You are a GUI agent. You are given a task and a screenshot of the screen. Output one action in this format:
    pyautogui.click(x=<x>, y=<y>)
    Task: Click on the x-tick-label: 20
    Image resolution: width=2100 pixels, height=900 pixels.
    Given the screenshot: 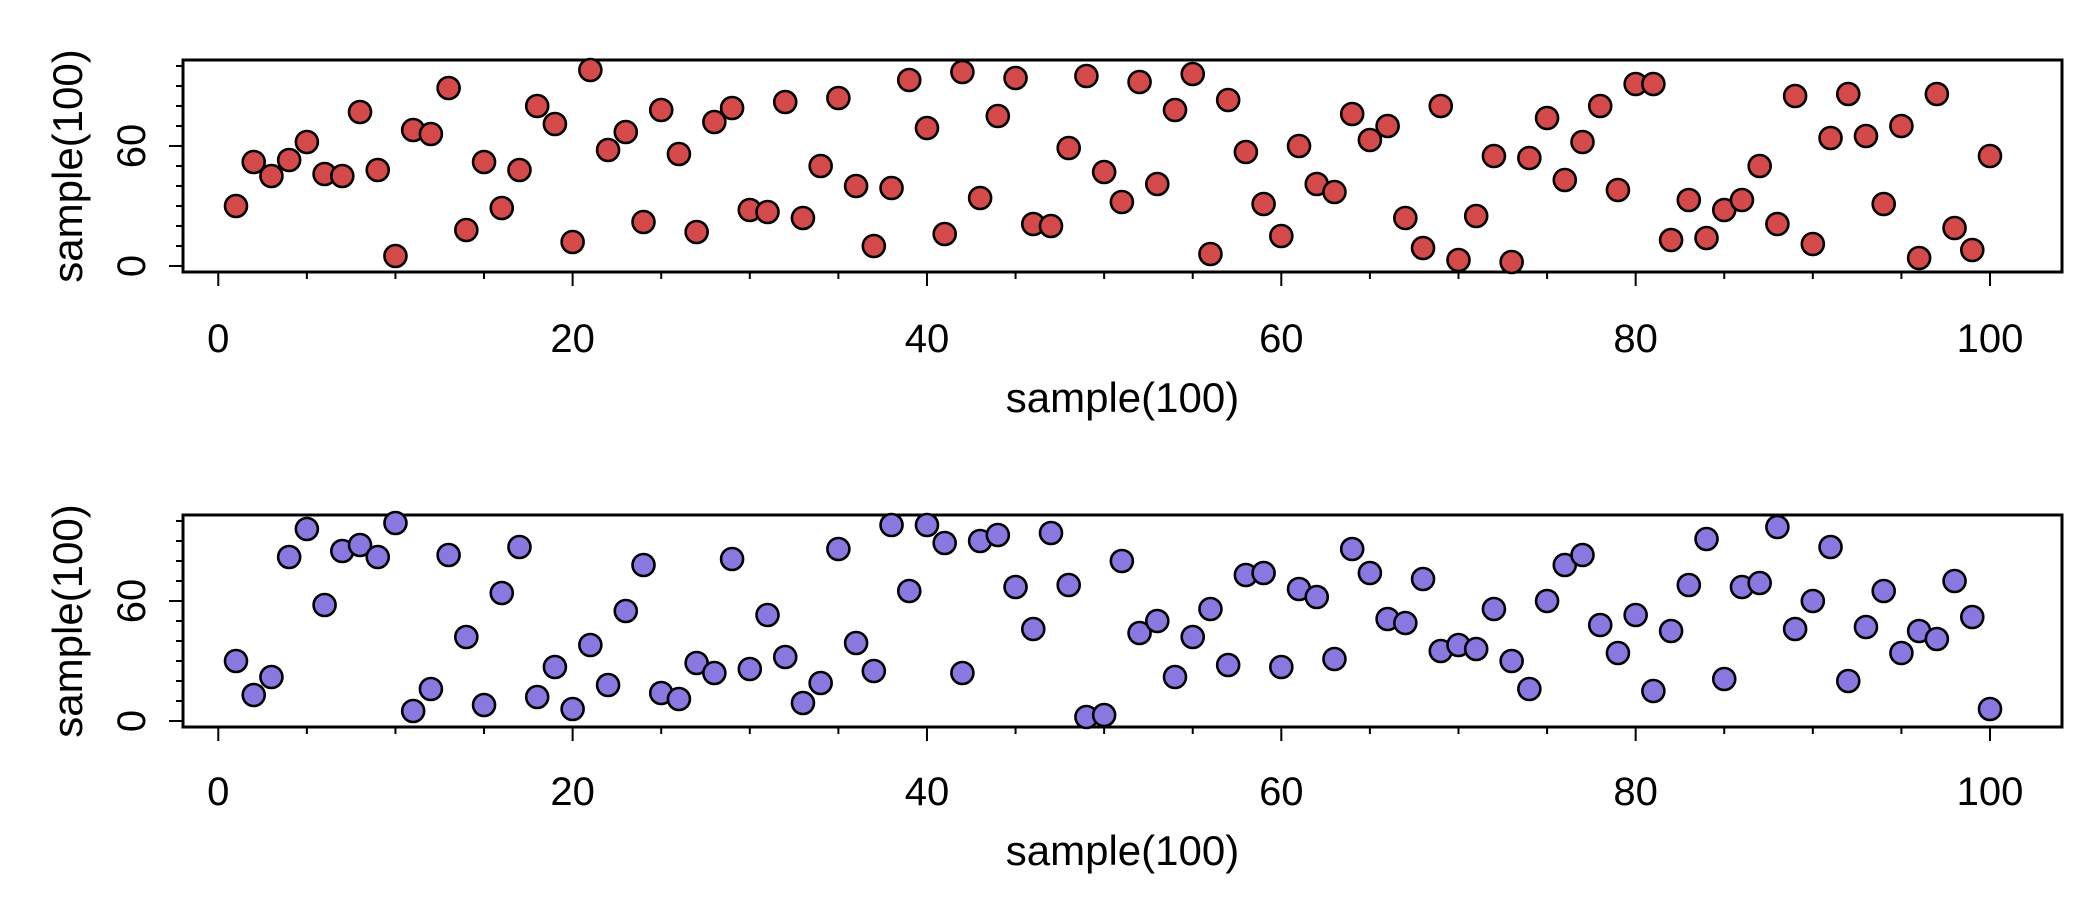 What is the action you would take?
    pyautogui.click(x=572, y=792)
    